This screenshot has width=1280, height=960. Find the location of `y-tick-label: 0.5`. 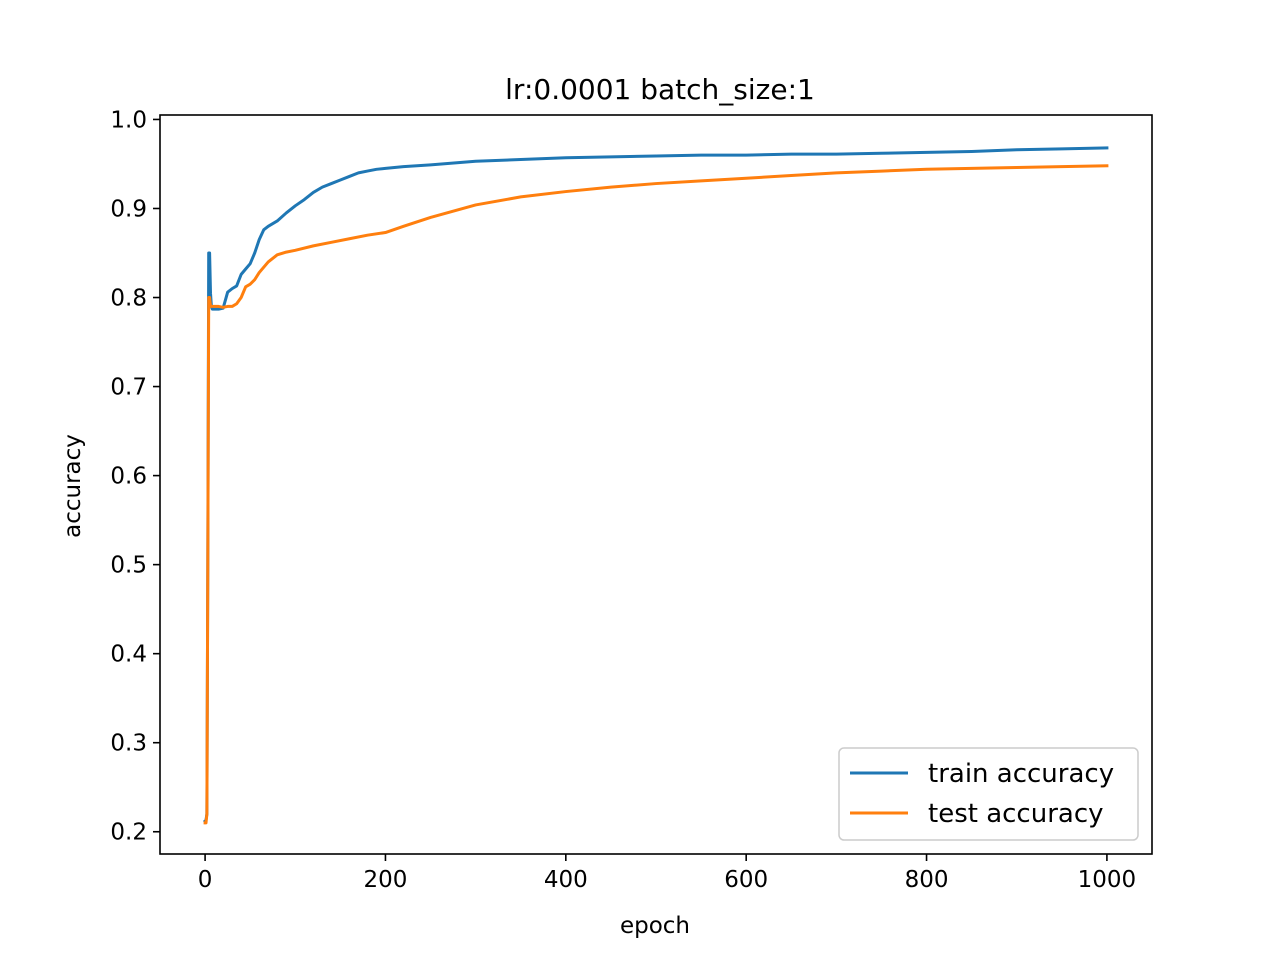

y-tick-label: 0.5 is located at coordinates (128, 566).